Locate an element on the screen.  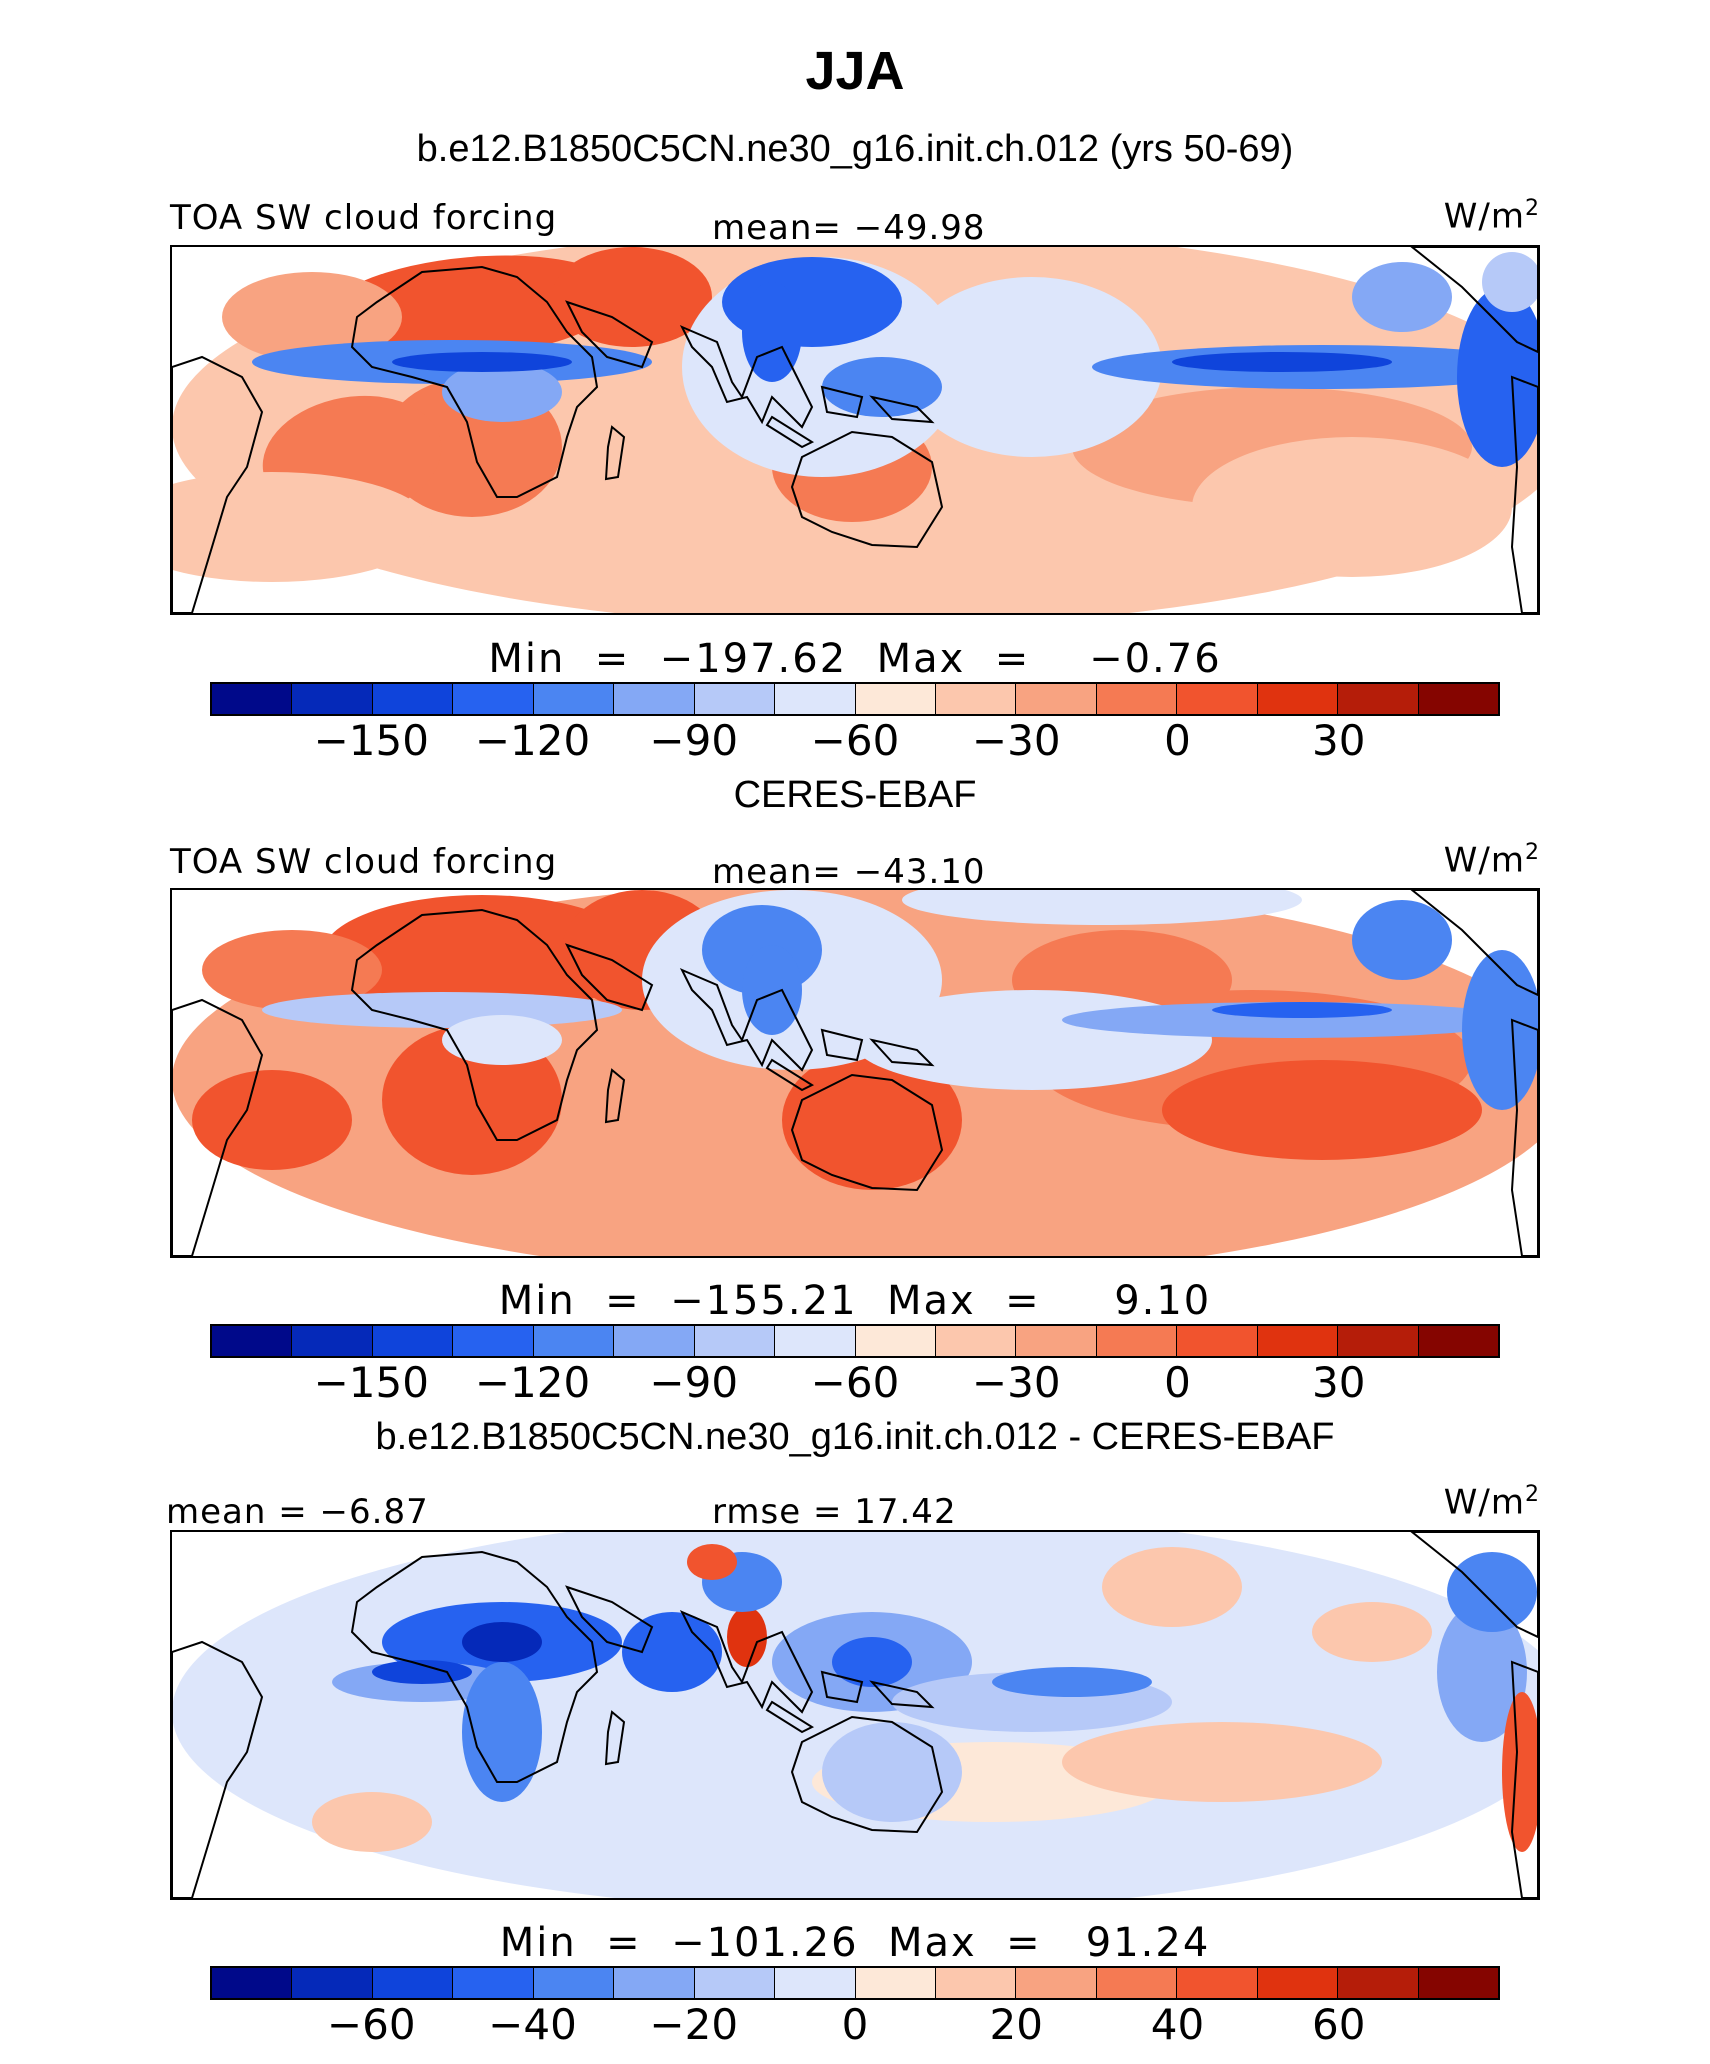
panel3-colorbar-ticks: −60 −40 −20 0 20 40 60 is located at coordinates (855, 2025).